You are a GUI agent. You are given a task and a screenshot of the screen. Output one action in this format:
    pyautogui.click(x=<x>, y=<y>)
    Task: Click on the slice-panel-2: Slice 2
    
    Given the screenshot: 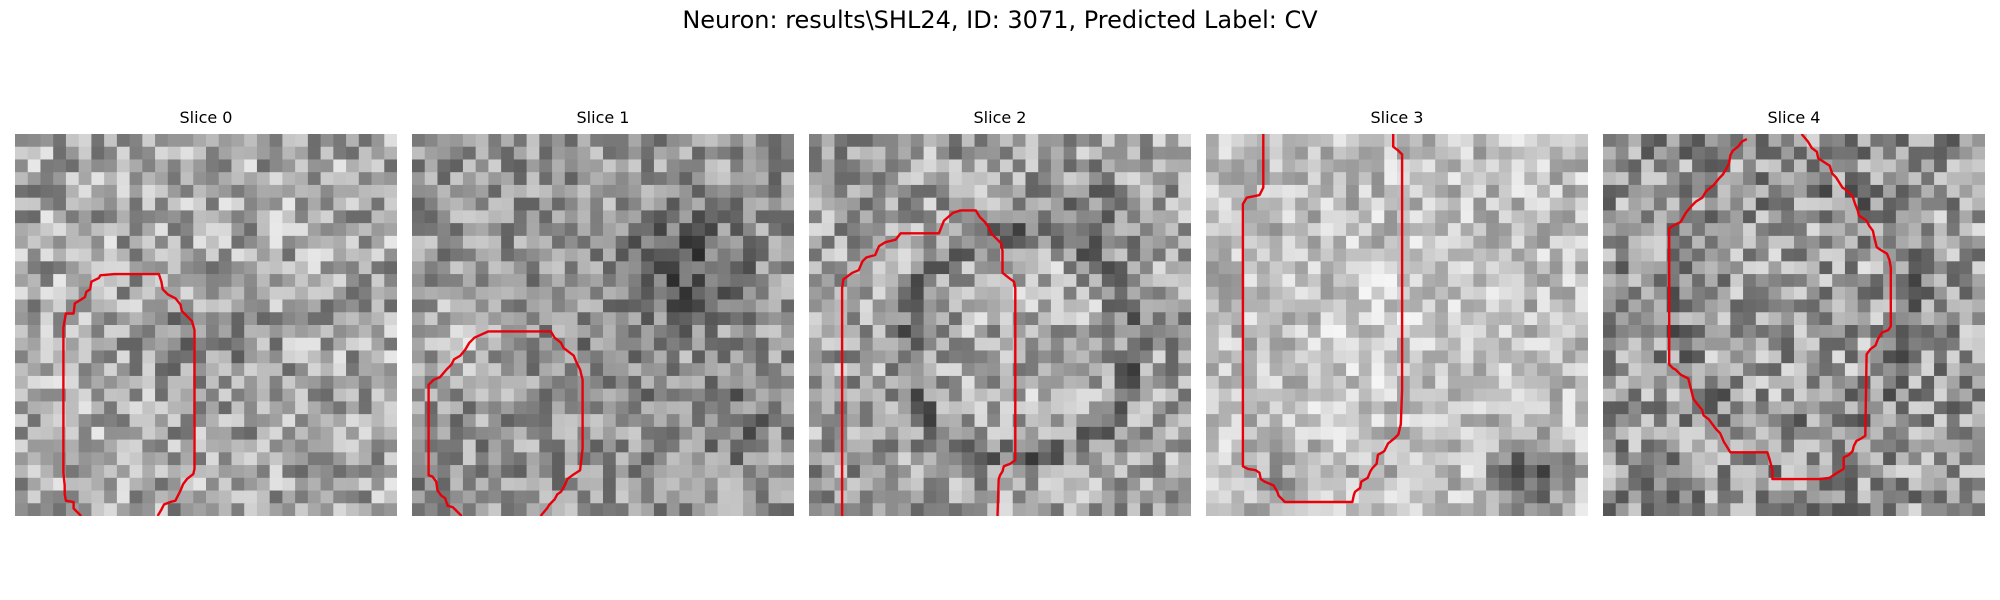 What is the action you would take?
    pyautogui.click(x=1000, y=313)
    